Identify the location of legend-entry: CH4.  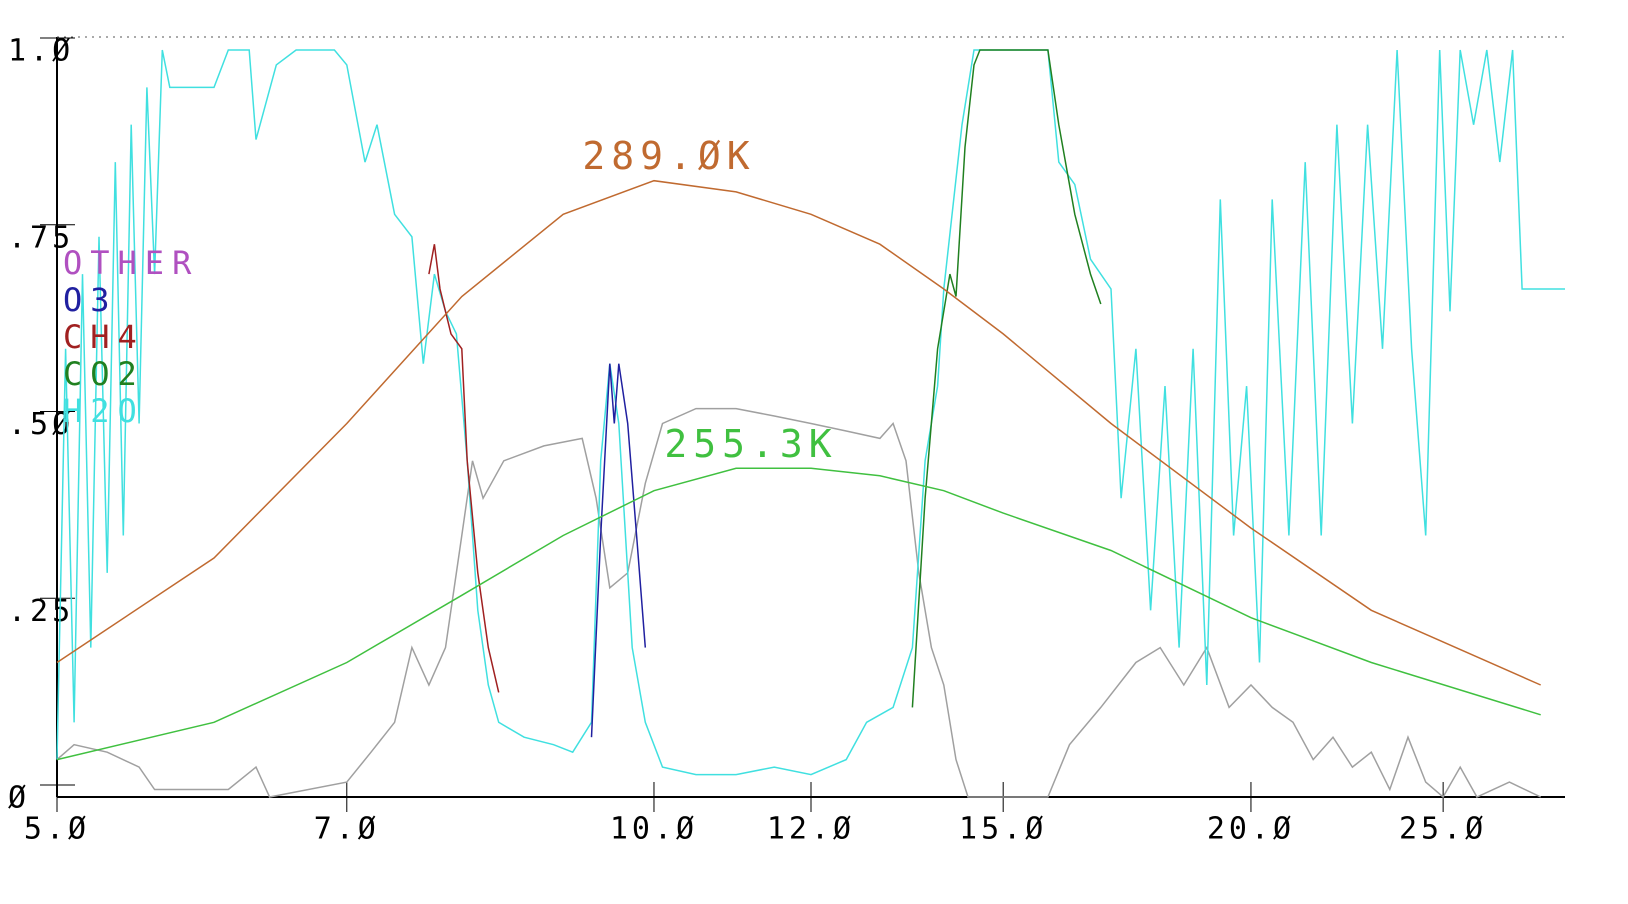
(104, 337).